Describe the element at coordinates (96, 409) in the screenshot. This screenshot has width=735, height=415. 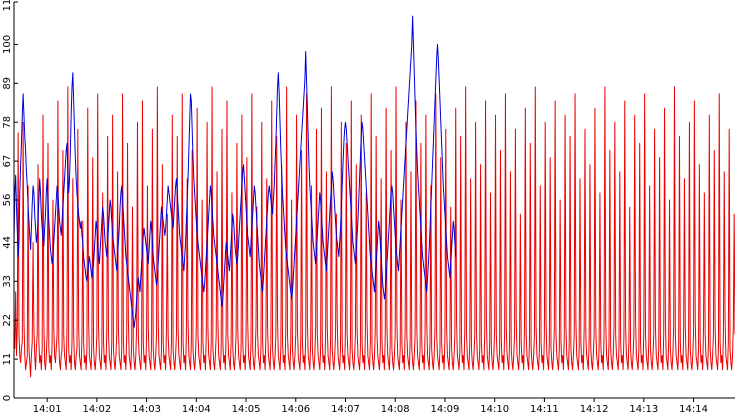
I see `x-tick-label: 14:02` at that location.